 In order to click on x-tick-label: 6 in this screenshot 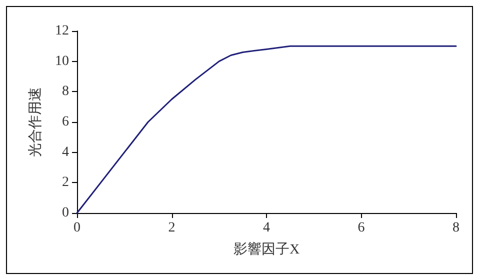, I will do `click(361, 228)`.